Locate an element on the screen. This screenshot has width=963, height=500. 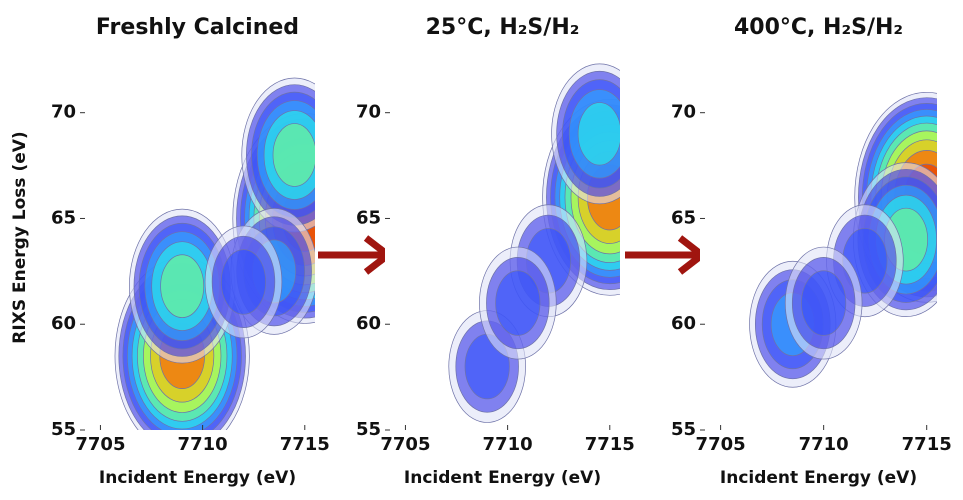
chart-title: 400°C, H₂S/H₂ is located at coordinates (818, 27).